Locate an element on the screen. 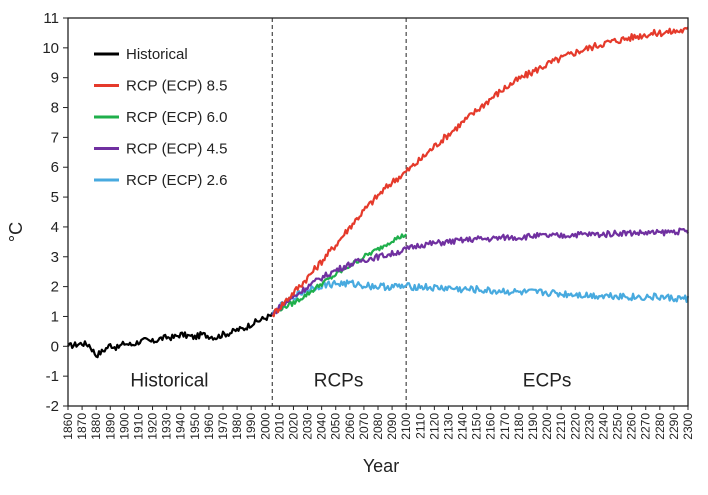  y-tick-label: 10 is located at coordinates (50, 48).